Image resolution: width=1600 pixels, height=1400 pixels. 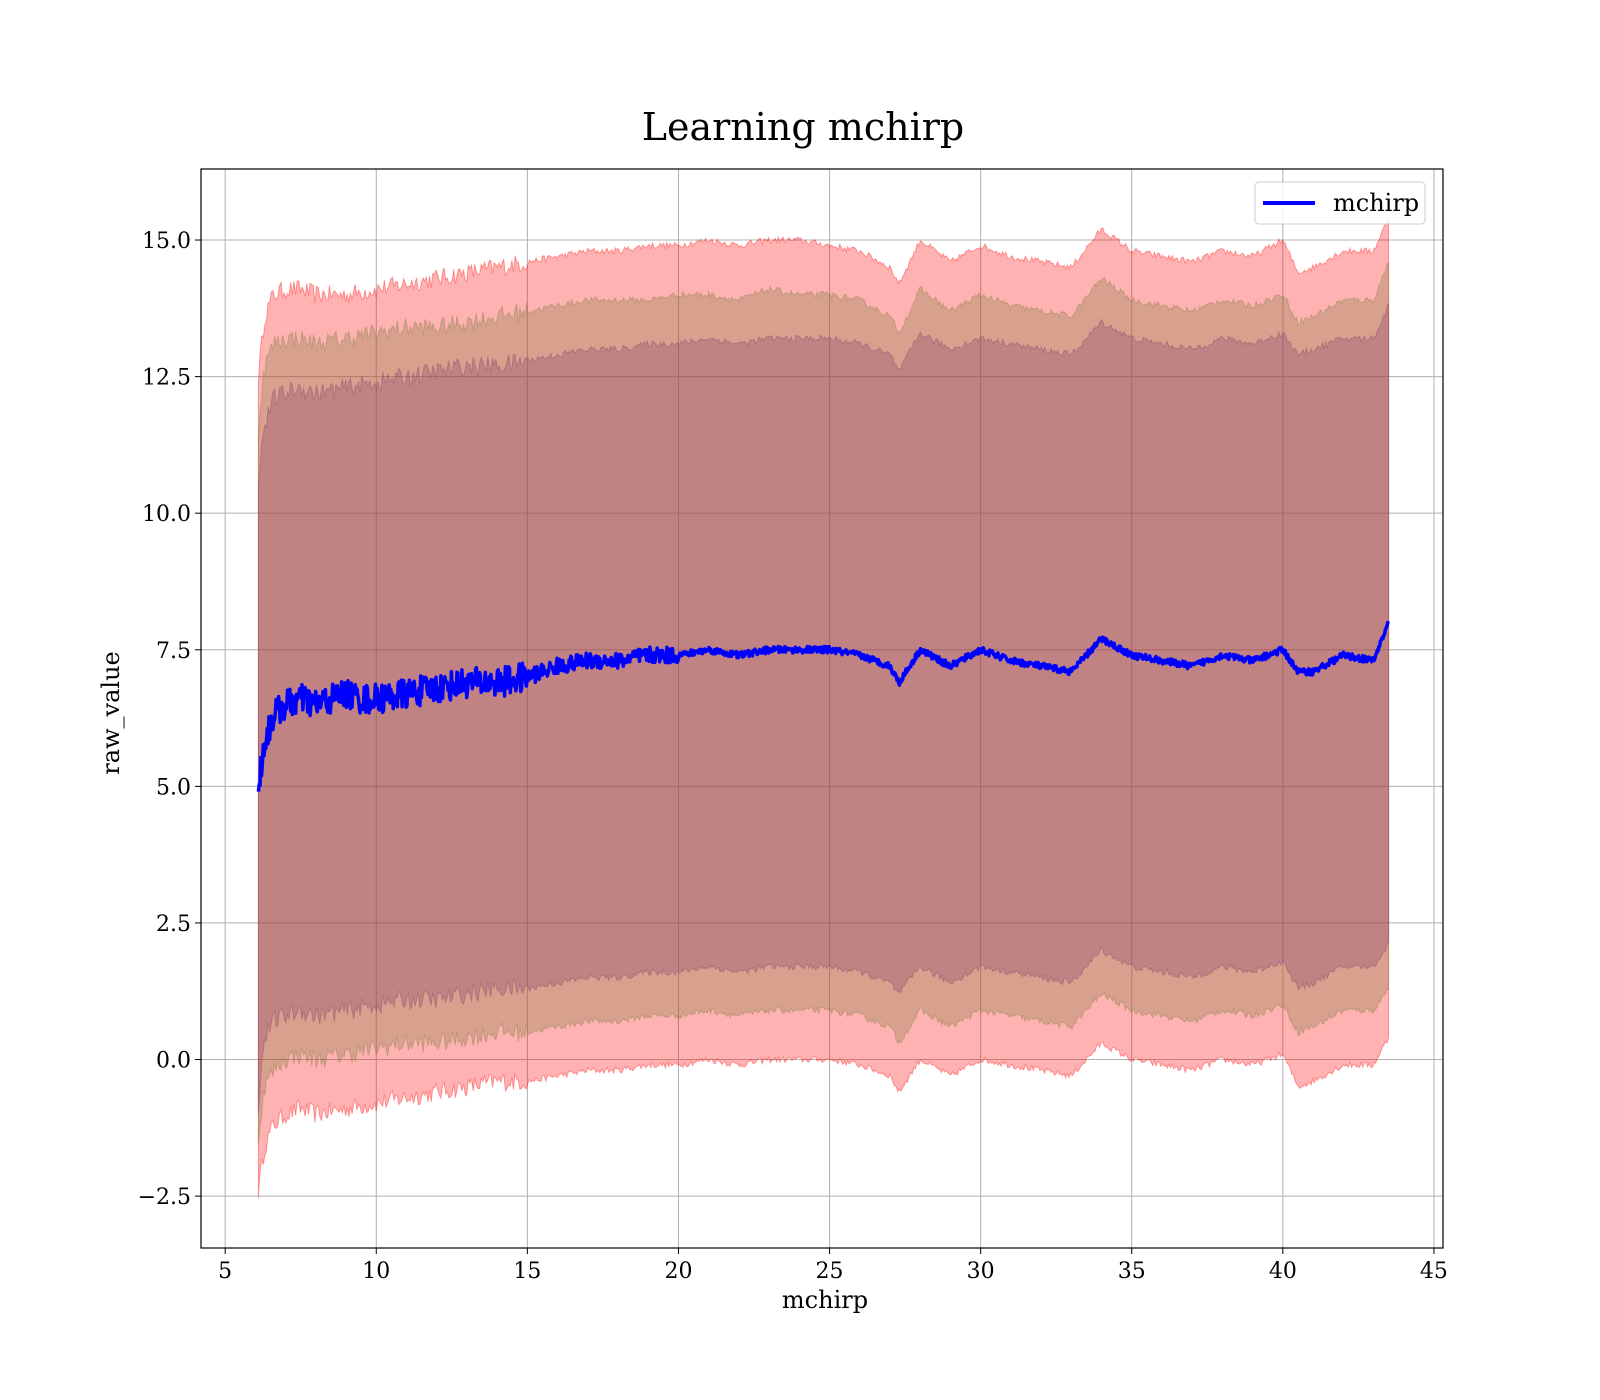 I want to click on x-axis-label: mchirp, so click(x=825, y=1300).